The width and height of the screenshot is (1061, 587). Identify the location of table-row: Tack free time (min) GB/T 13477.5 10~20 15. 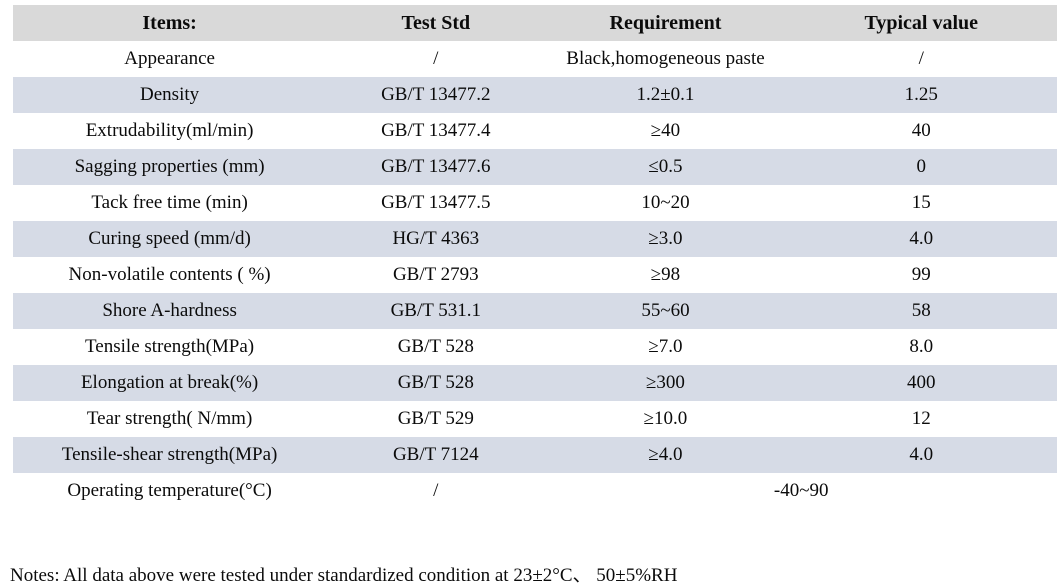
(535, 203).